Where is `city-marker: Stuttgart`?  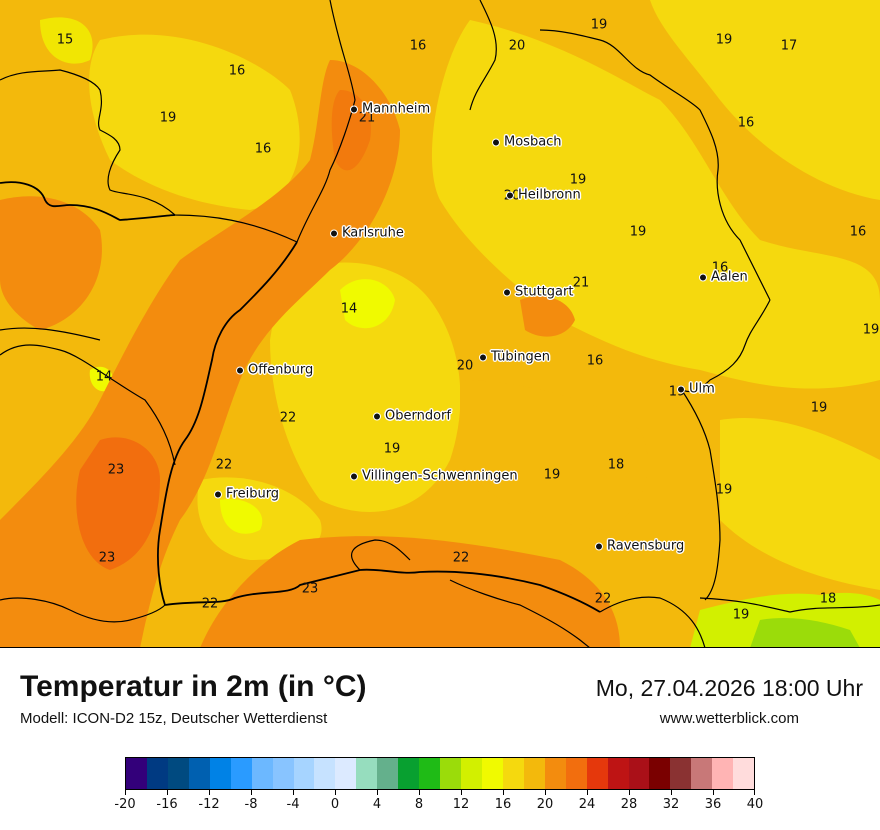 city-marker: Stuttgart is located at coordinates (538, 292).